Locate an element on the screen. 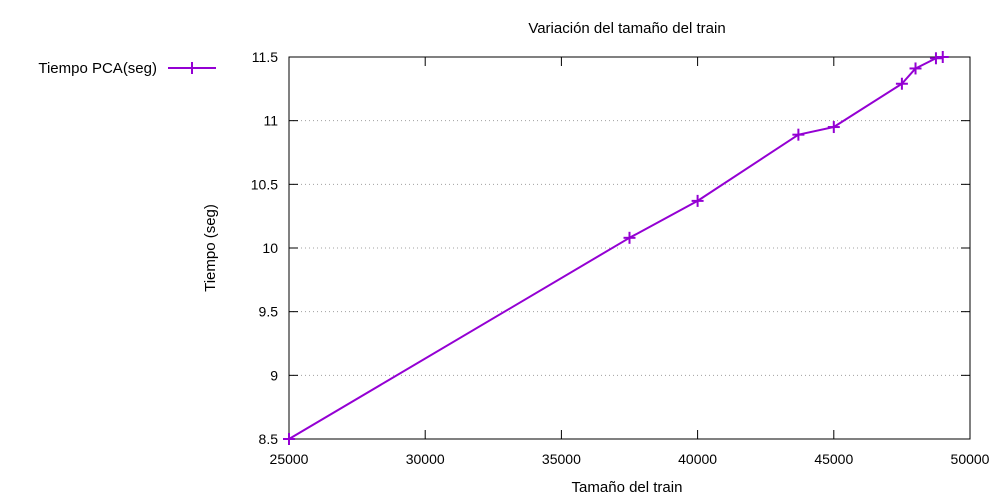  y-axis-title: Tiempo (seg) is located at coordinates (210, 248).